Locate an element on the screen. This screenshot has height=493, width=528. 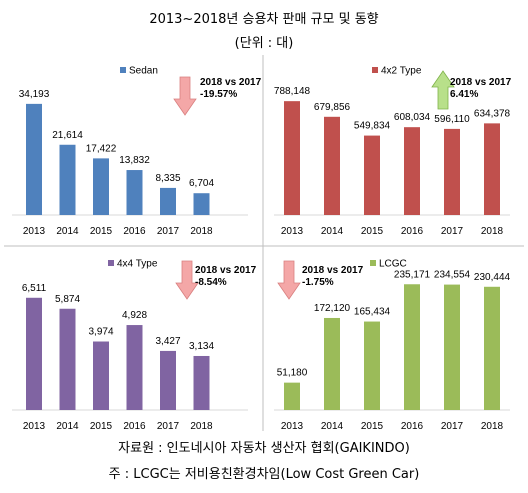
data-label-2016: 13,832 is located at coordinates (134, 160).